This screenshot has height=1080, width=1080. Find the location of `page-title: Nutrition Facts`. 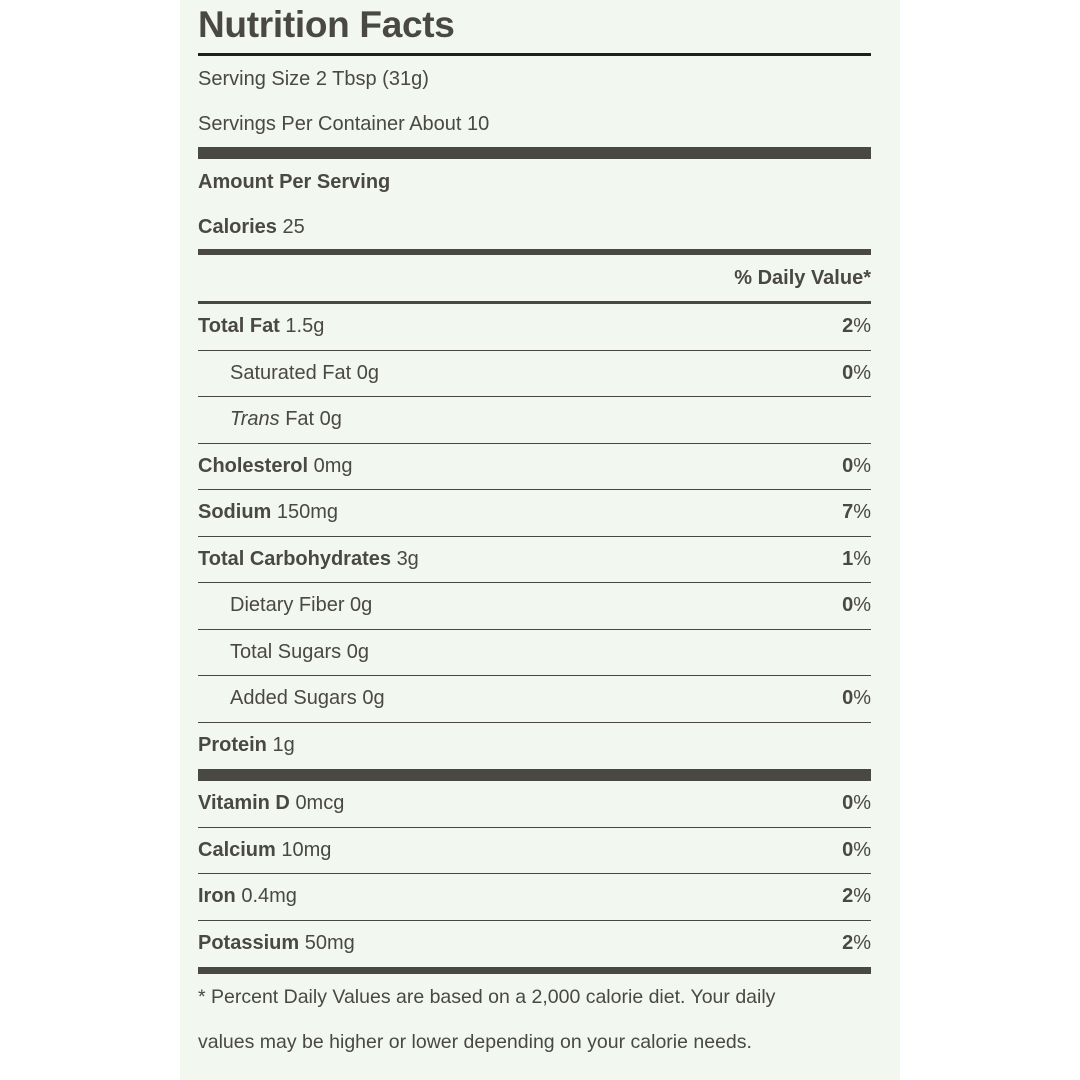

page-title: Nutrition Facts is located at coordinates (326, 24).